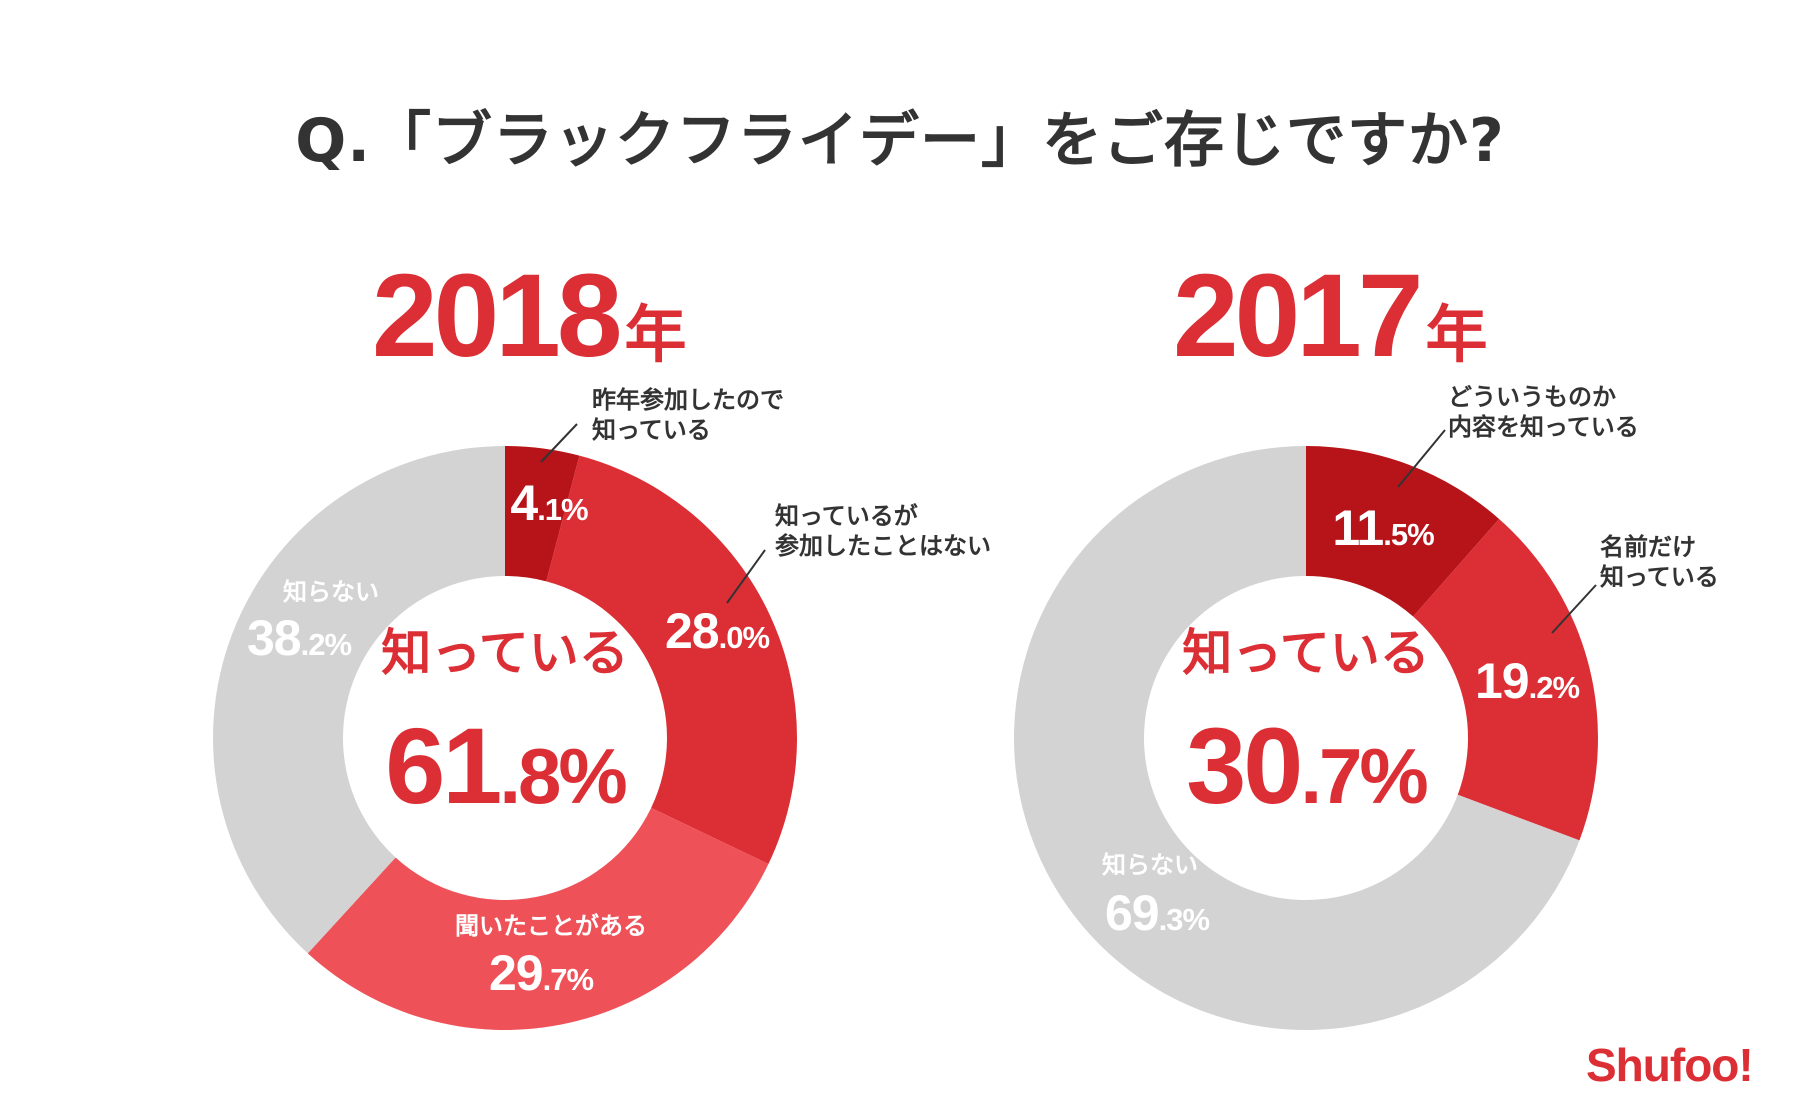 The width and height of the screenshot is (1800, 1112). Describe the element at coordinates (299, 638) in the screenshot. I see `slice-value: 38.2%` at that location.